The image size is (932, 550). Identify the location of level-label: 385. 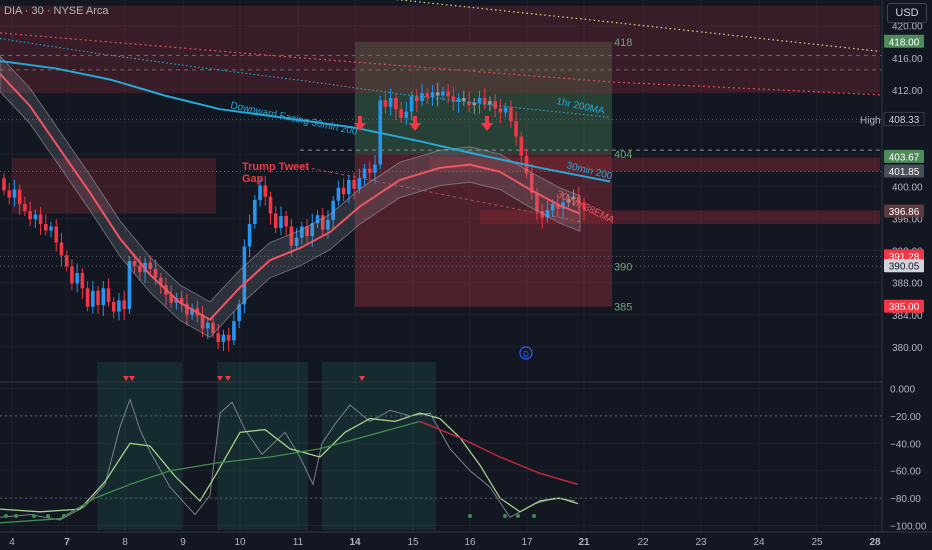
(623, 308).